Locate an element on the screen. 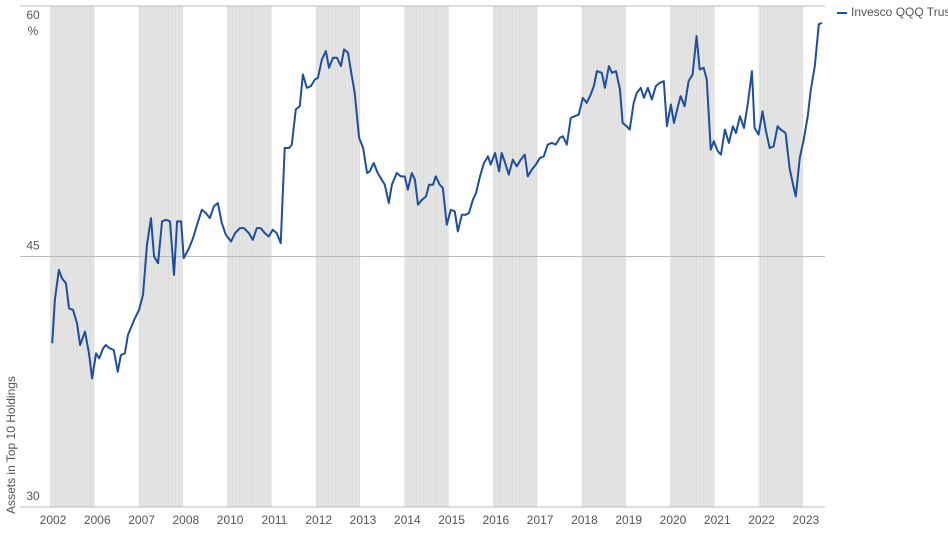 The height and width of the screenshot is (533, 948). x-tick-label: 2007 is located at coordinates (141, 520).